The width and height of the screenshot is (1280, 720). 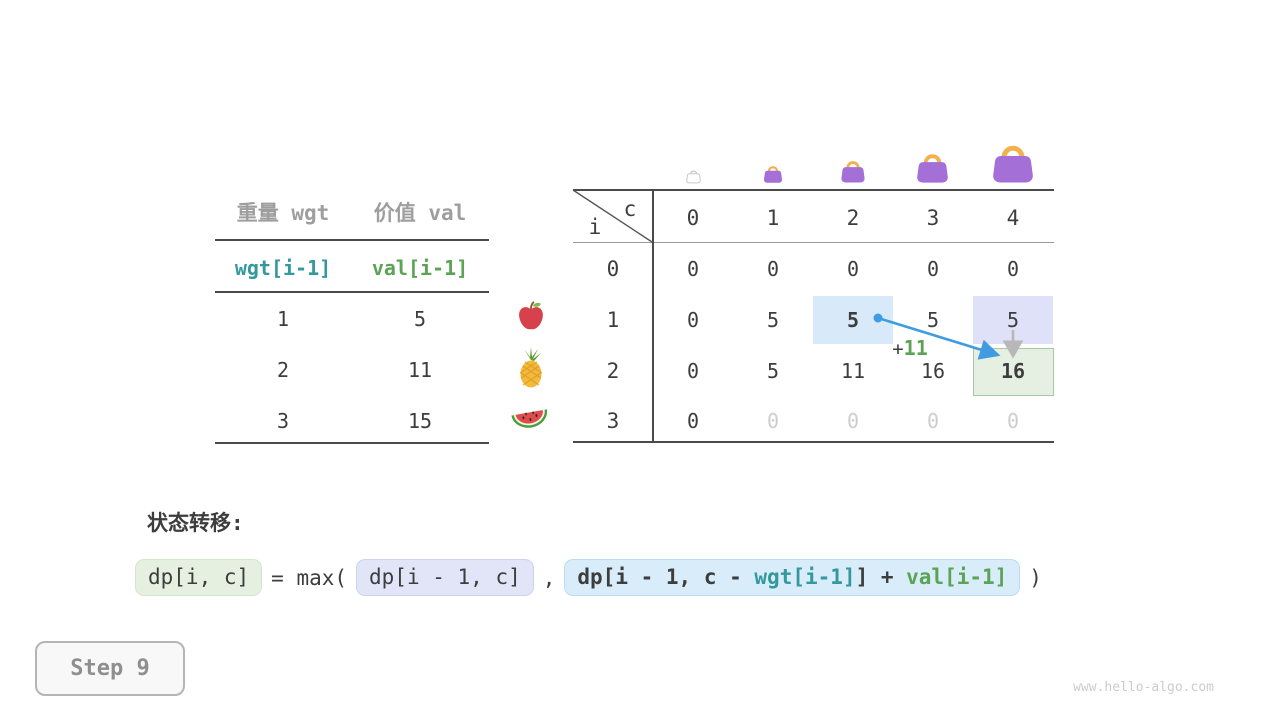 I want to click on dp-row-header-3: 3, so click(x=613, y=421).